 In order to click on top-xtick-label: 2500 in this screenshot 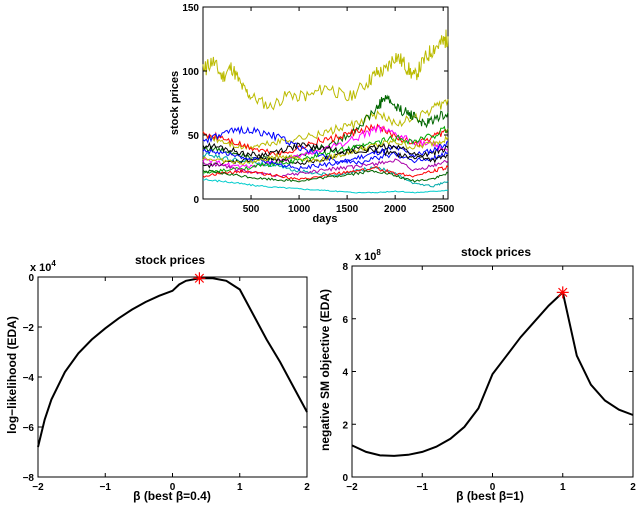, I will do `click(443, 209)`.